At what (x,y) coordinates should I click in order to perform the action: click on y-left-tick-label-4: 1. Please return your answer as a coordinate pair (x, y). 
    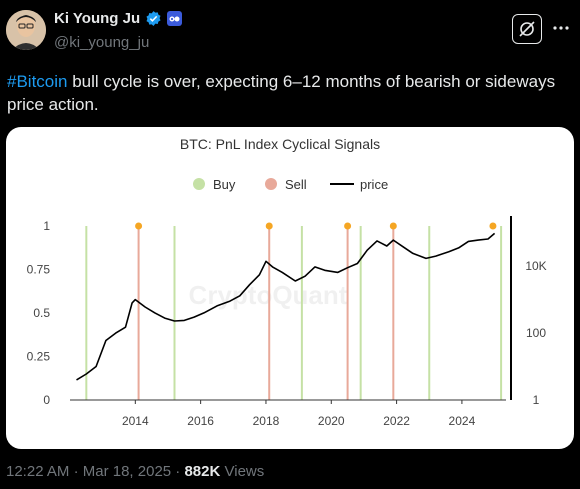
    Looking at the image, I should click on (46, 226).